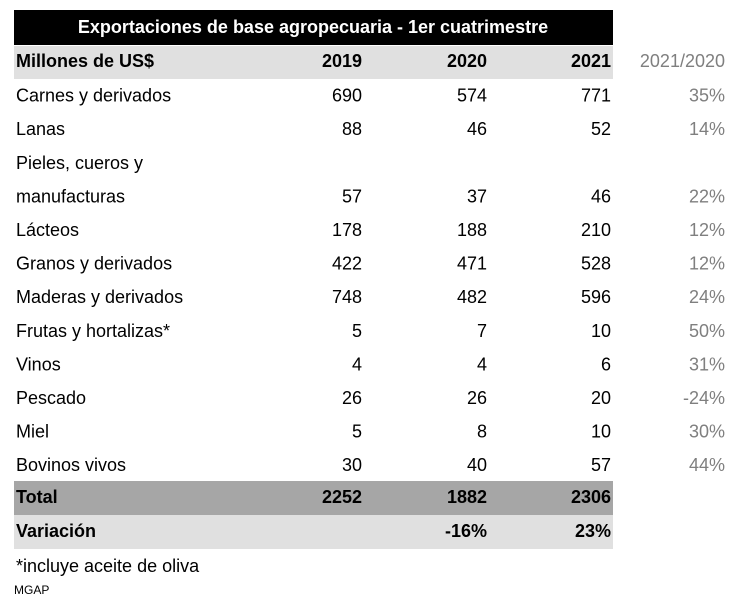  I want to click on cell: 210, so click(596, 230).